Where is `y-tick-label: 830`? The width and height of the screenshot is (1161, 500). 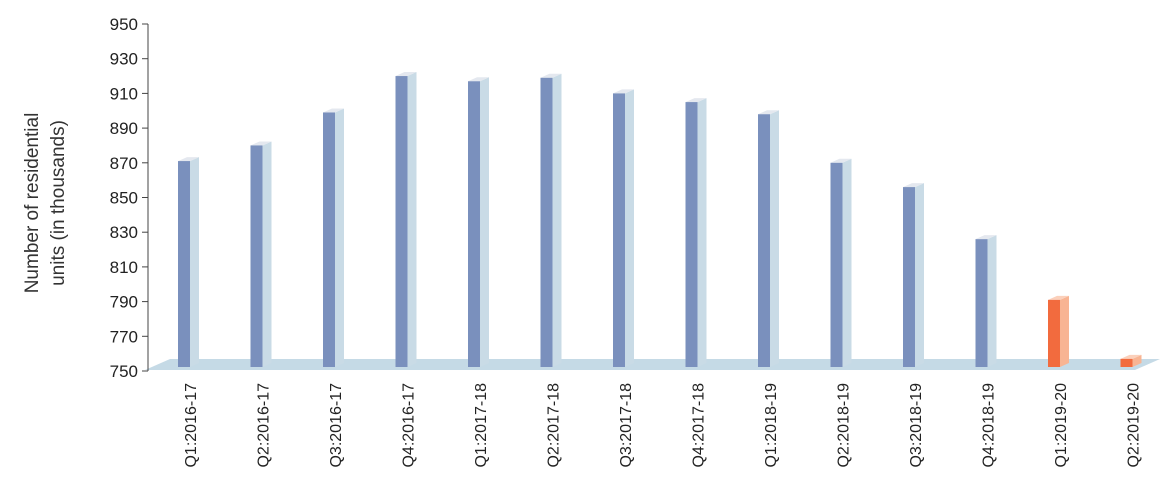
y-tick-label: 830 is located at coordinates (124, 232).